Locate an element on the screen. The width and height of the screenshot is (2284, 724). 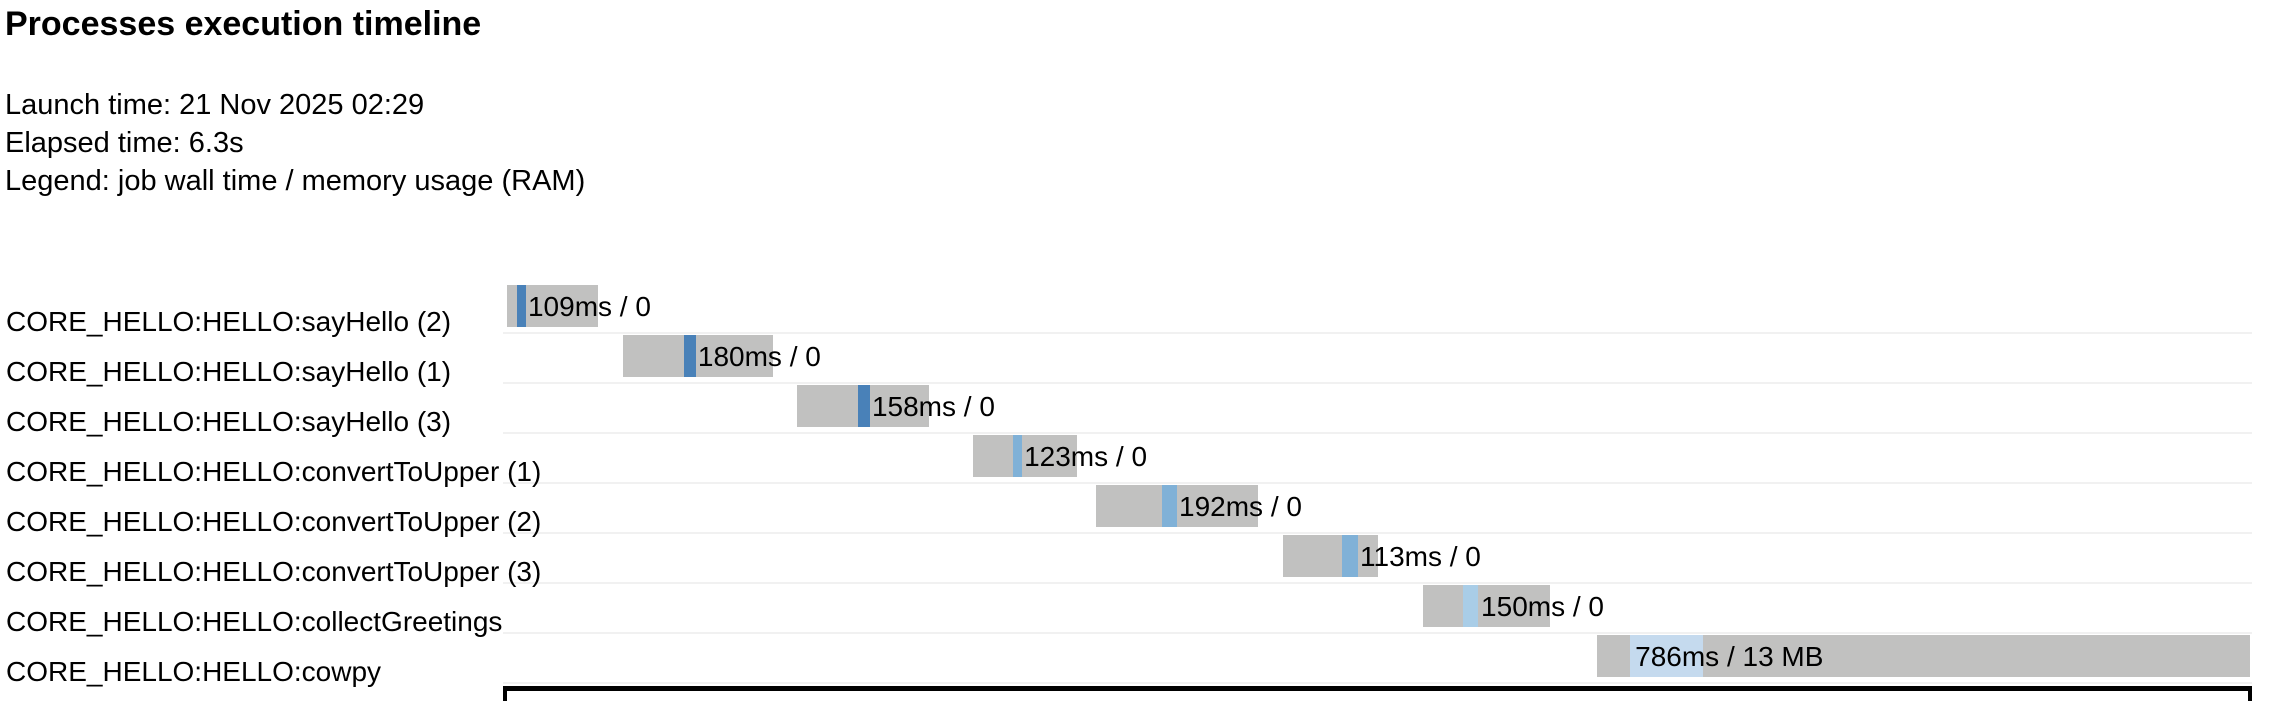
task-name-label: CORE_HELLO:HELLO:convertToUpper (3) is located at coordinates (274, 571).